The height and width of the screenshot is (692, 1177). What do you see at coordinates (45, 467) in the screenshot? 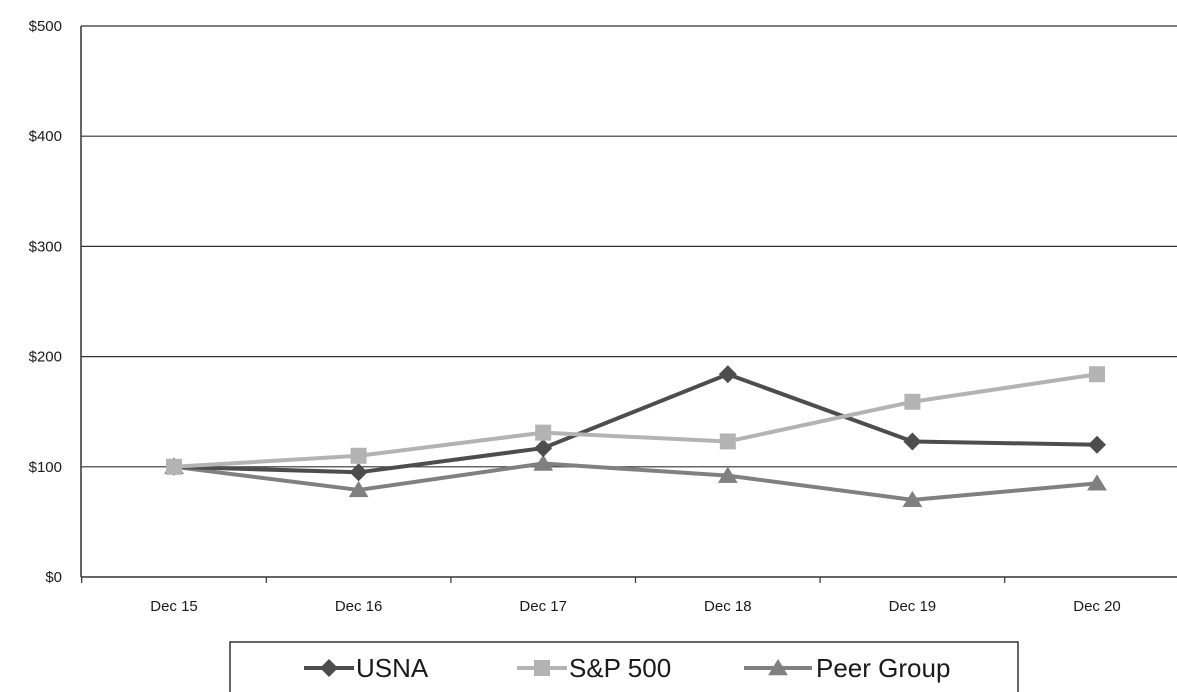
I see `y-tick-label: $100` at bounding box center [45, 467].